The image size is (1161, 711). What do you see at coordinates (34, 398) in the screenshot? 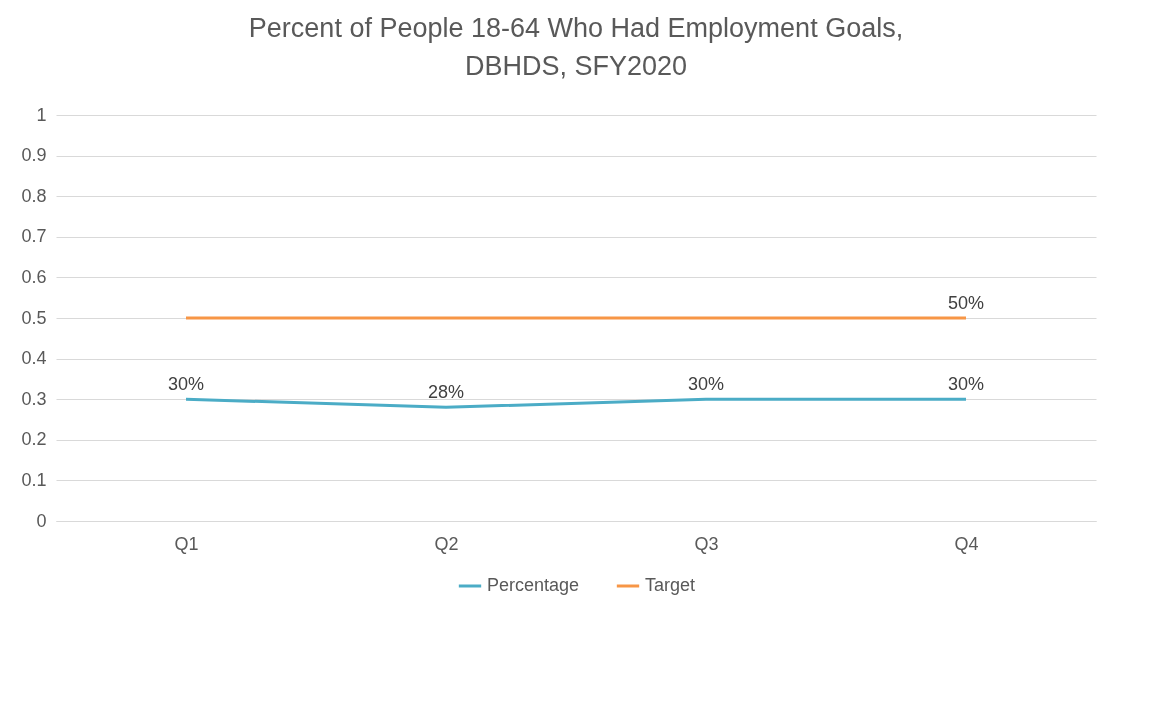
I see `y-tick-label: 0.3` at bounding box center [34, 398].